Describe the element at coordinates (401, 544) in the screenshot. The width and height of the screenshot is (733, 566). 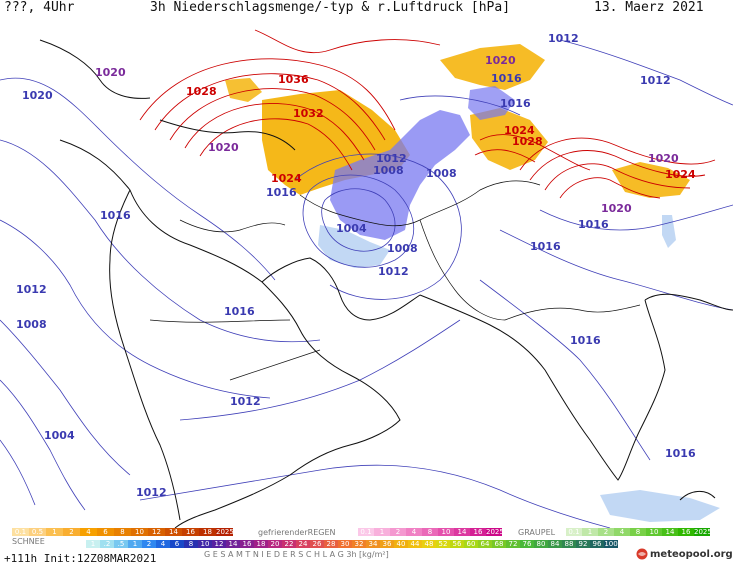
I see `legend-swatch: 40` at that location.